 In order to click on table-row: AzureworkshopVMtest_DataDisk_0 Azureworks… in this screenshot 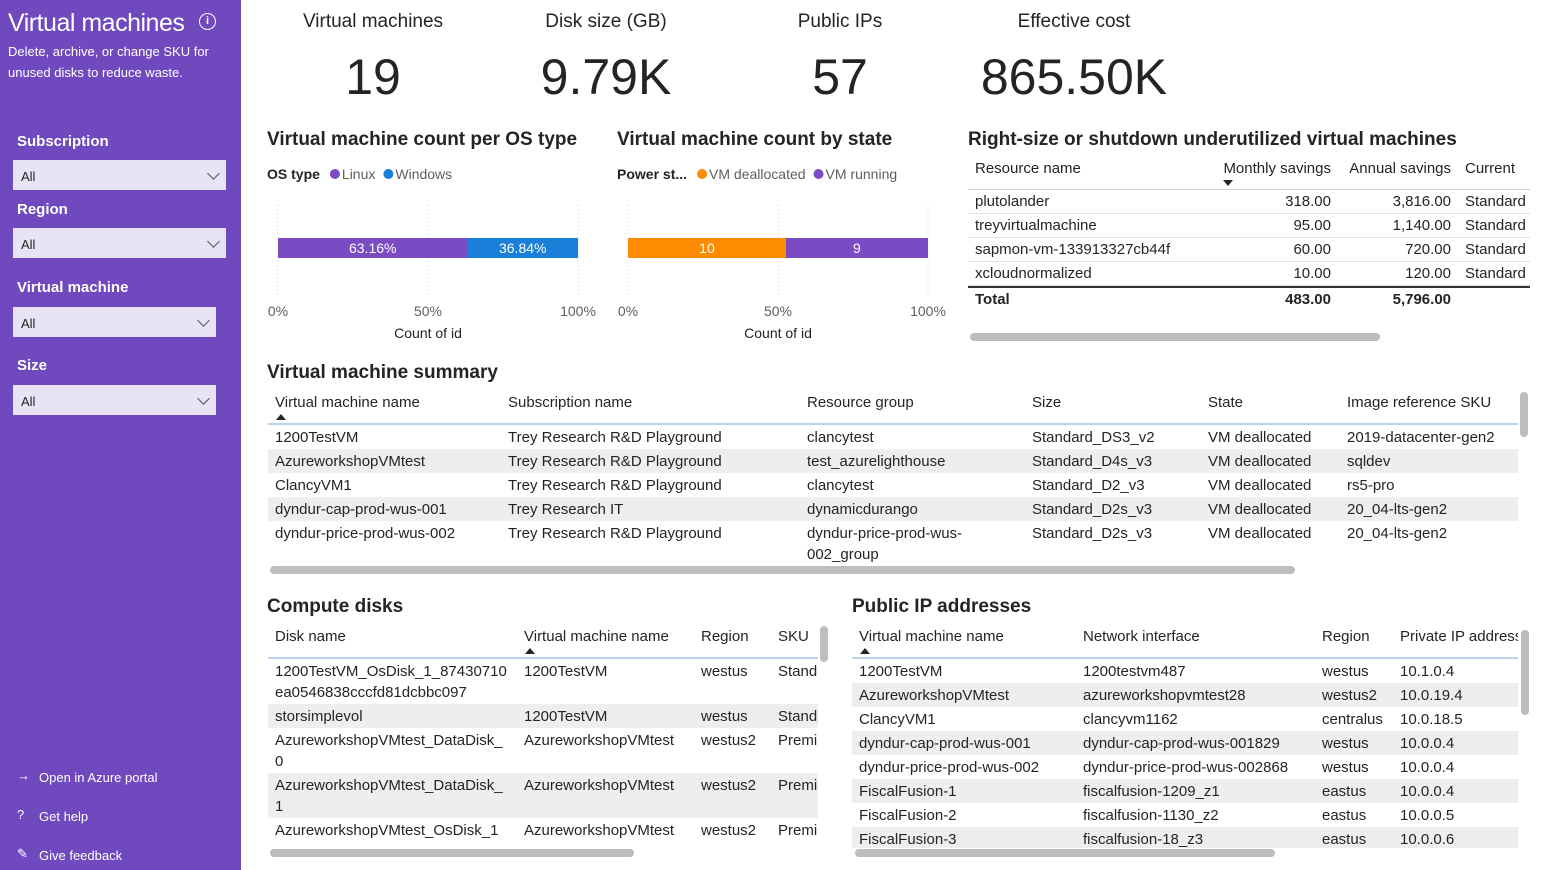, I will do `click(543, 750)`.